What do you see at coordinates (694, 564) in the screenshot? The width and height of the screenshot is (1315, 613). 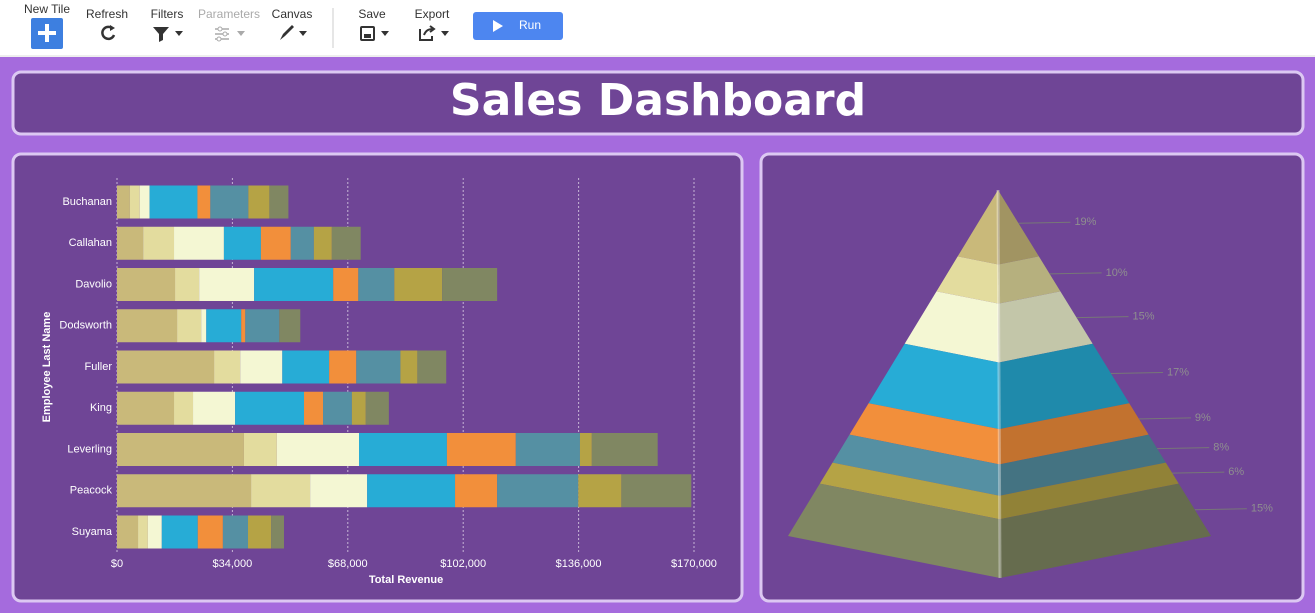 I see `x-tick-label: $170,000` at bounding box center [694, 564].